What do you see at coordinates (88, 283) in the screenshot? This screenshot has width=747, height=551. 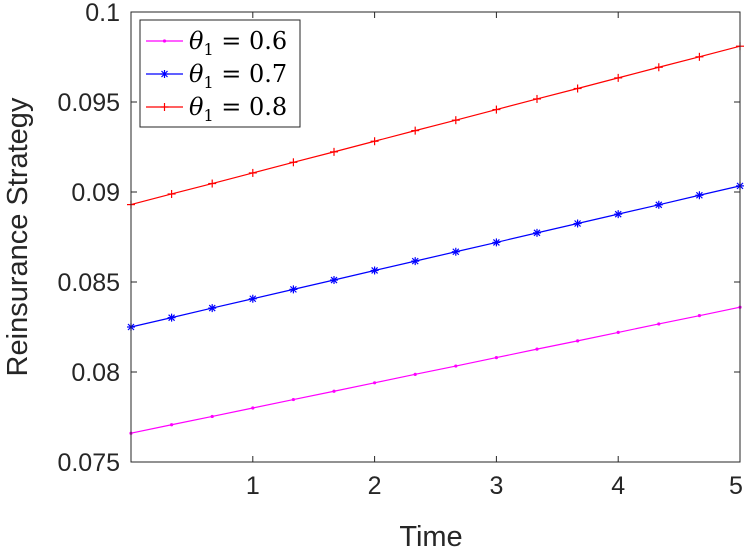 I see `y-tick-label: 0.085` at bounding box center [88, 283].